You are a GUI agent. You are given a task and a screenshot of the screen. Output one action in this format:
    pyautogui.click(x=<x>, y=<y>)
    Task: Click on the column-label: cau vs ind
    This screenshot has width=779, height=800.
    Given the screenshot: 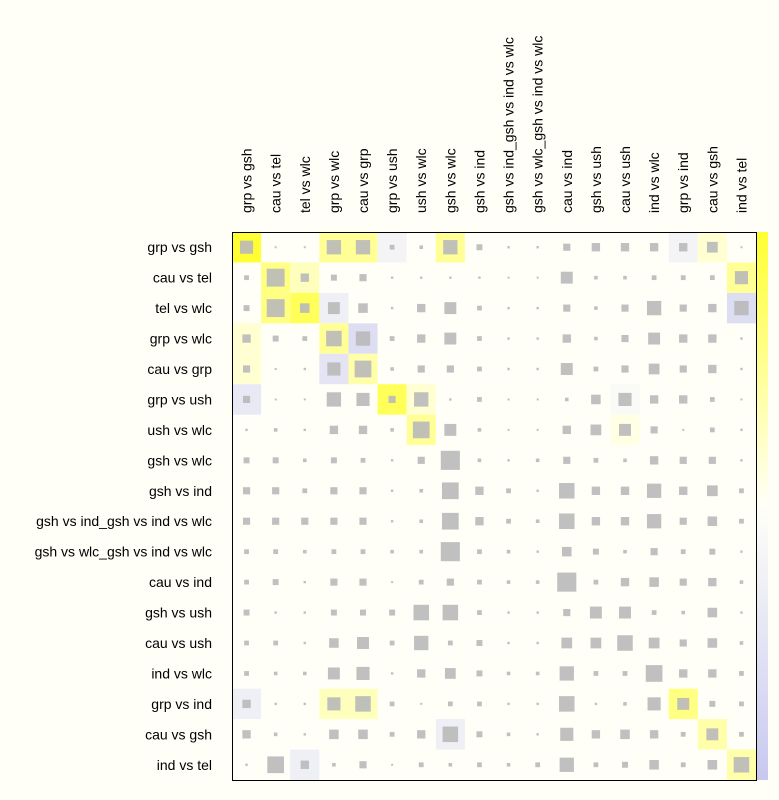 What is the action you would take?
    pyautogui.click(x=567, y=181)
    